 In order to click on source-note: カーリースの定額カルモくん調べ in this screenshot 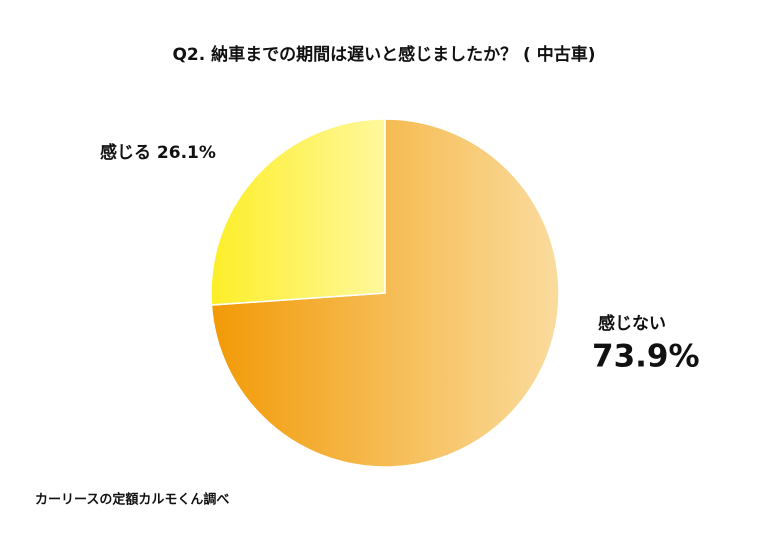, I will do `click(132, 500)`.